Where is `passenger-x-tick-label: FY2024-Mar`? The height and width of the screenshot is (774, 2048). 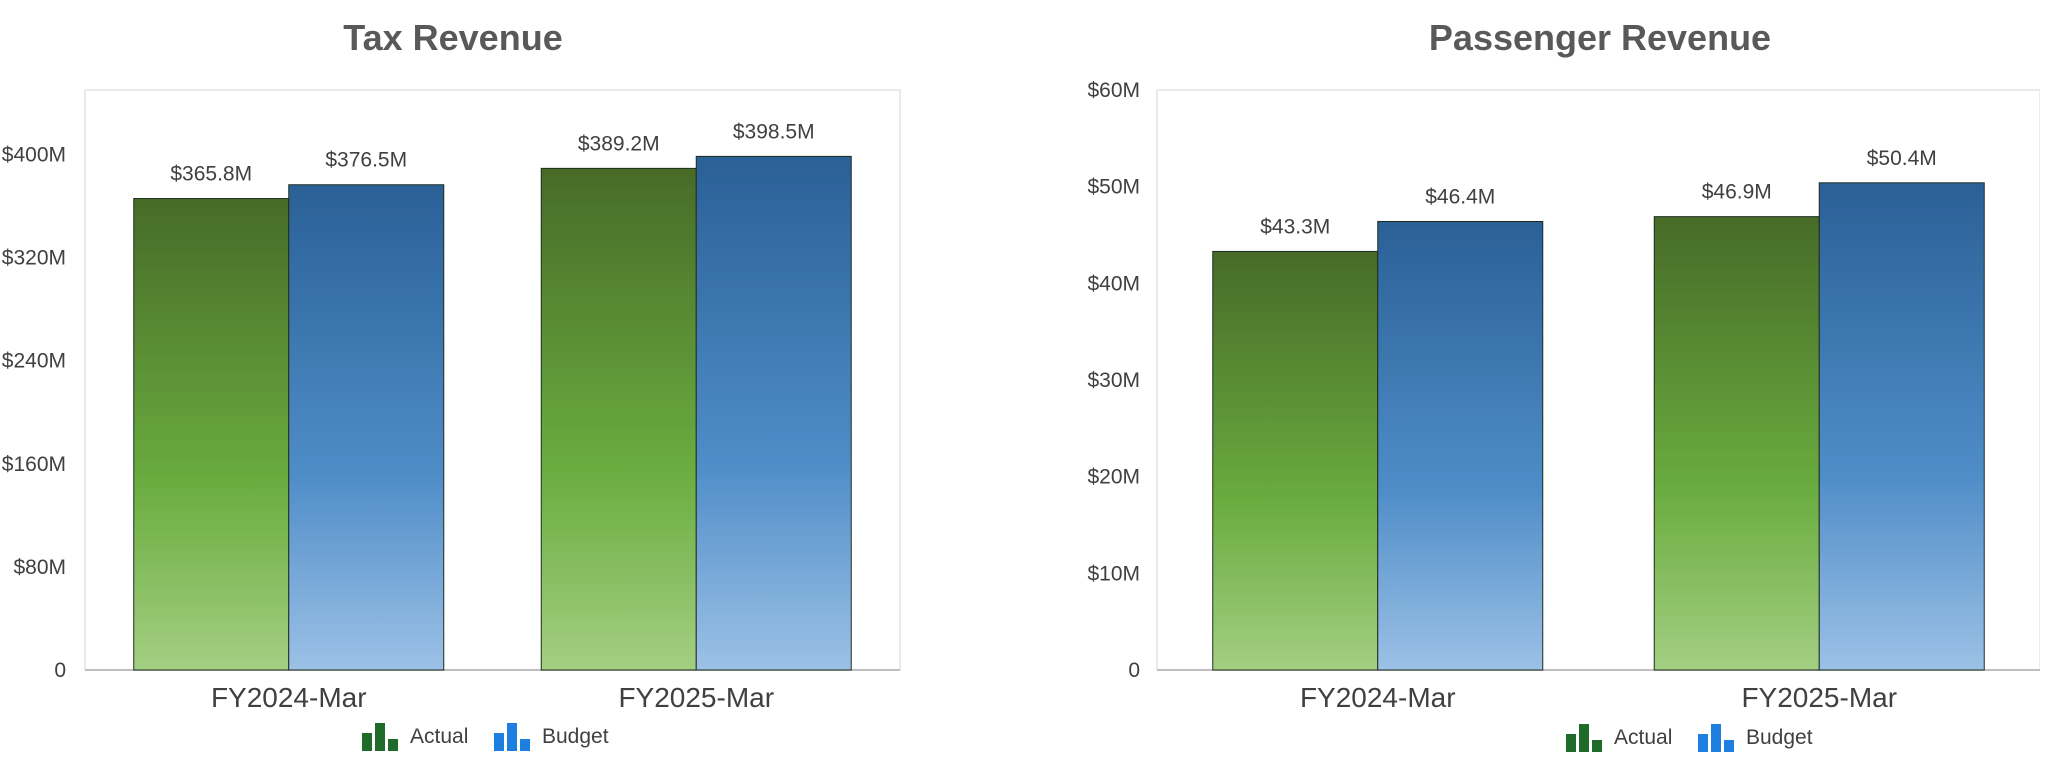 passenger-x-tick-label: FY2024-Mar is located at coordinates (1378, 697).